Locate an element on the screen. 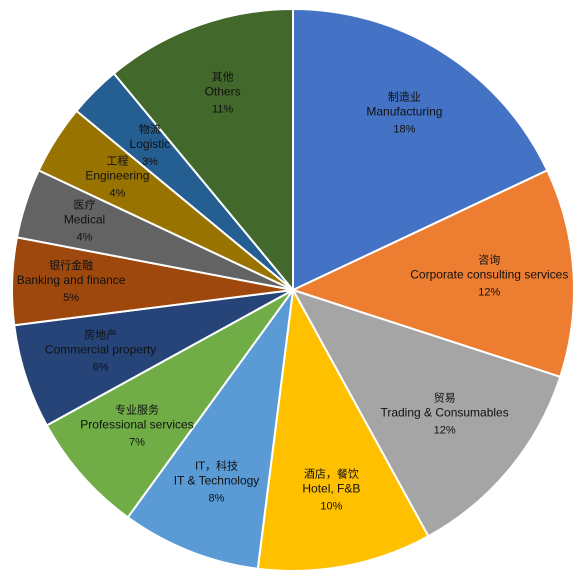  slice-label-english: Professional services is located at coordinates (136, 425).